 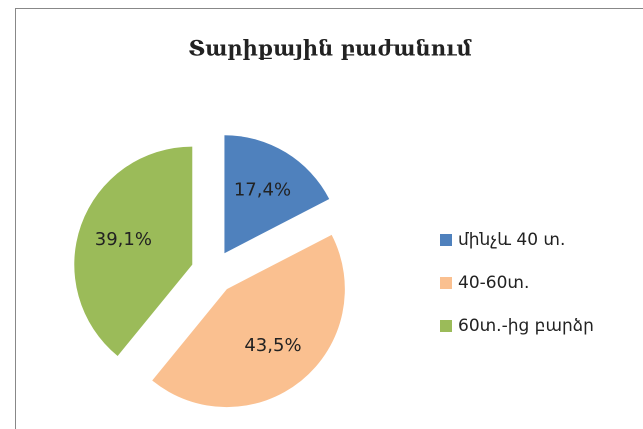 What do you see at coordinates (526, 326) in the screenshot?
I see `legend-label: 60տ.-ից բարձր` at bounding box center [526, 326].